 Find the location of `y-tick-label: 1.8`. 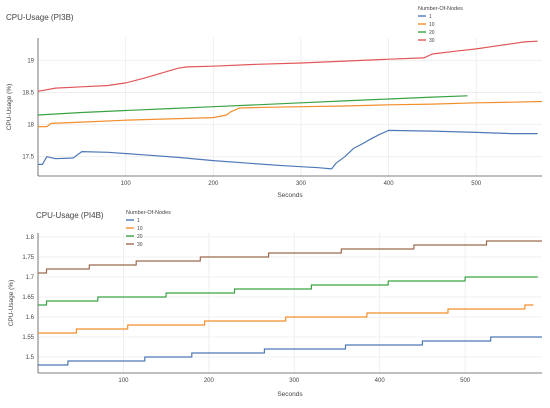

y-tick-label: 1.8 is located at coordinates (30, 238).